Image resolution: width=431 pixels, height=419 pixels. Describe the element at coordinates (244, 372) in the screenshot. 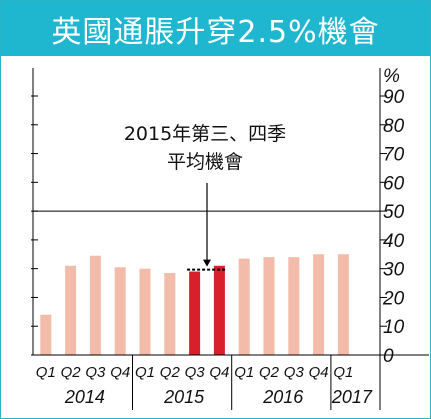

I see `x-tick-label-8: Q1` at that location.